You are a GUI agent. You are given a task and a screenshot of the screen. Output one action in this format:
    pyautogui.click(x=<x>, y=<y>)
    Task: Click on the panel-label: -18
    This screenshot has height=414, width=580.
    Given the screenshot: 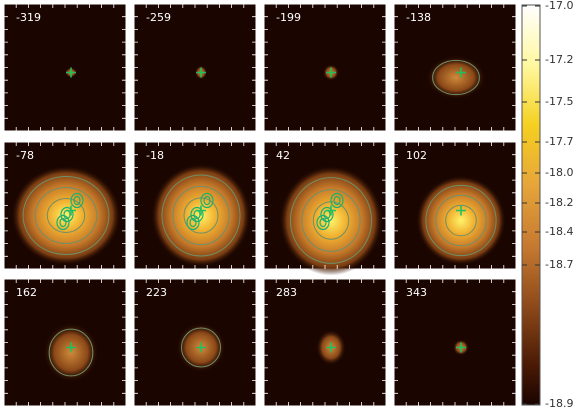 What is the action you would take?
    pyautogui.click(x=155, y=155)
    